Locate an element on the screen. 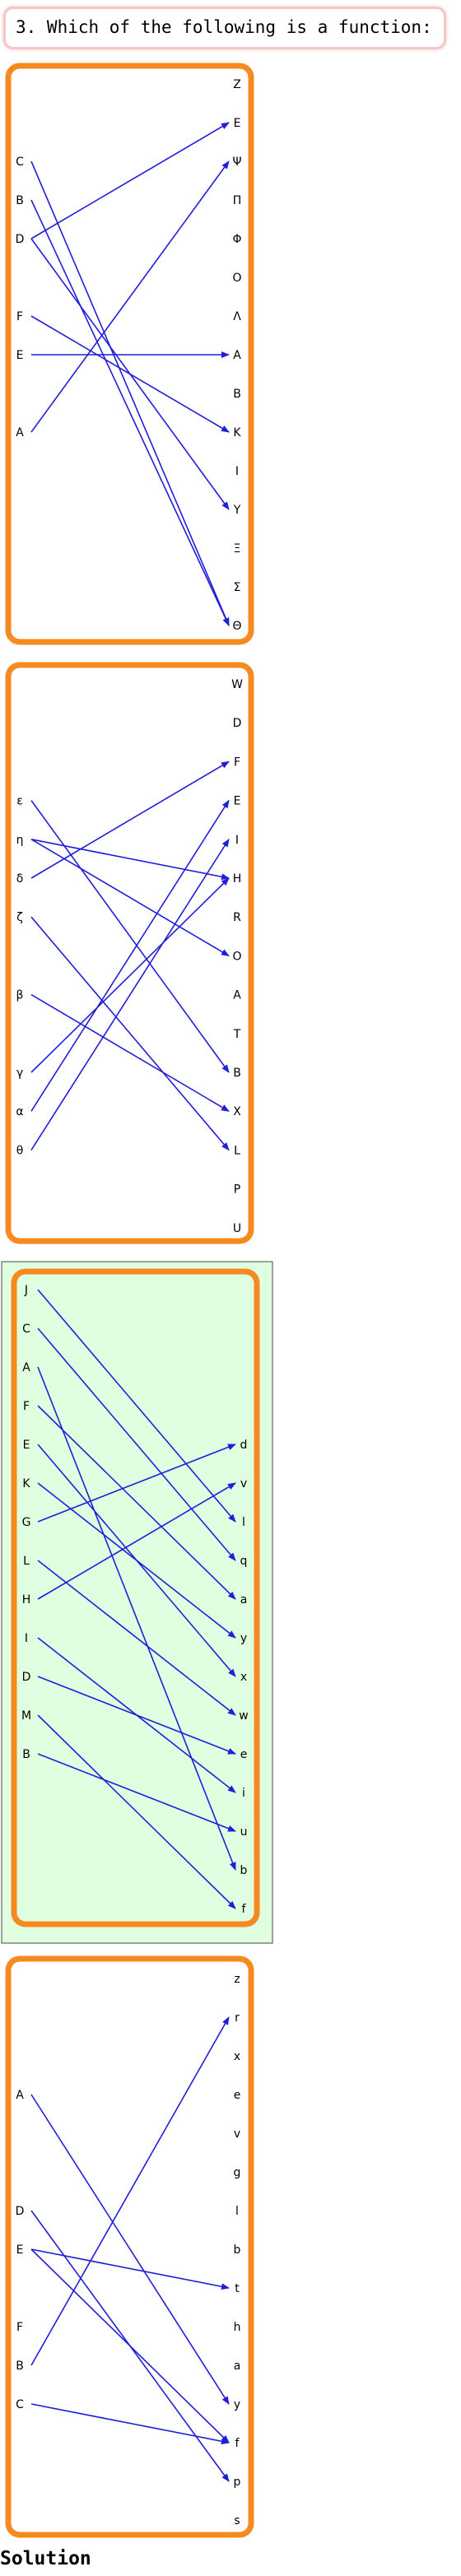  codomain-label: Ψ is located at coordinates (236, 162).